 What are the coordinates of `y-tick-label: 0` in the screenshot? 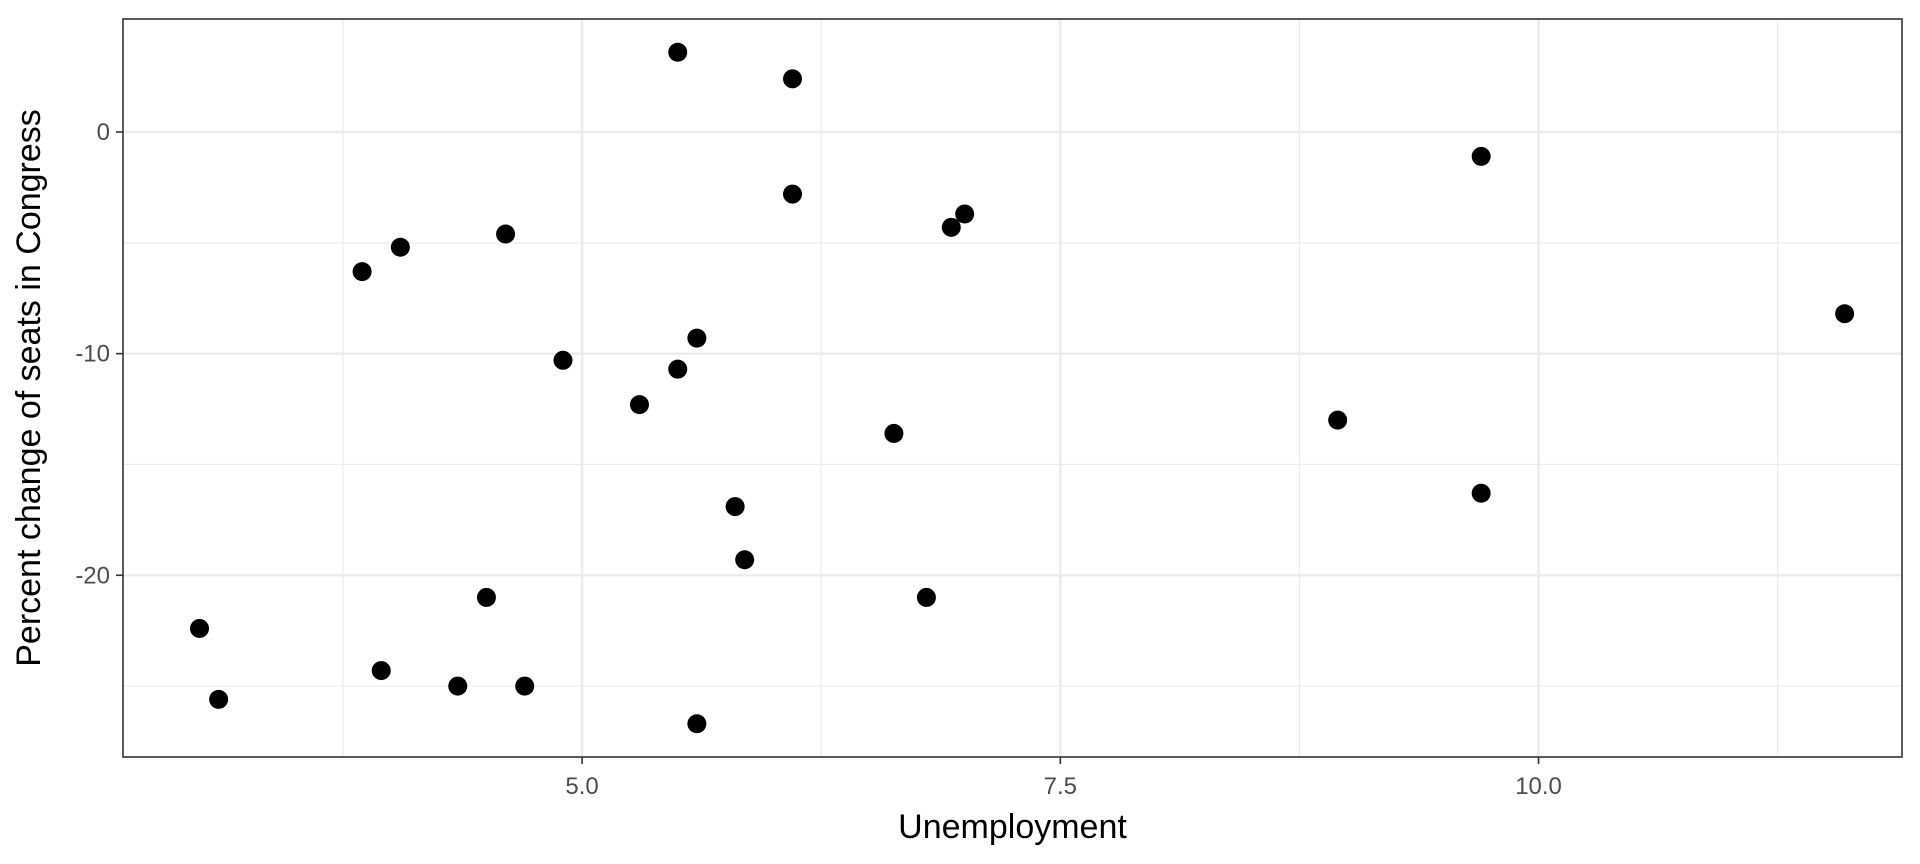 It's located at (103, 132).